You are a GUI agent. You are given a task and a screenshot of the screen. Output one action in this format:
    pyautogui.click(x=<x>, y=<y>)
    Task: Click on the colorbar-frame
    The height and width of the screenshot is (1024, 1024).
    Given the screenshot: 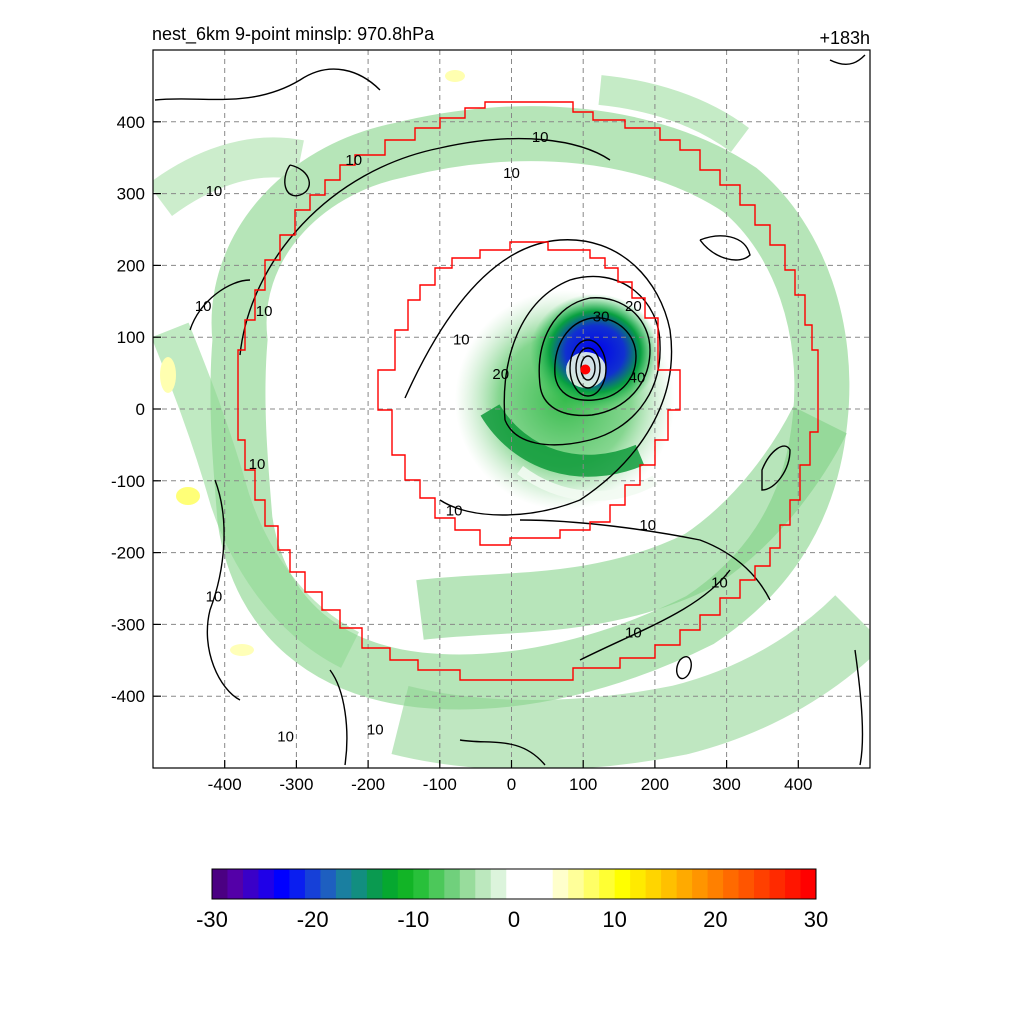 What is the action you would take?
    pyautogui.click(x=514, y=884)
    